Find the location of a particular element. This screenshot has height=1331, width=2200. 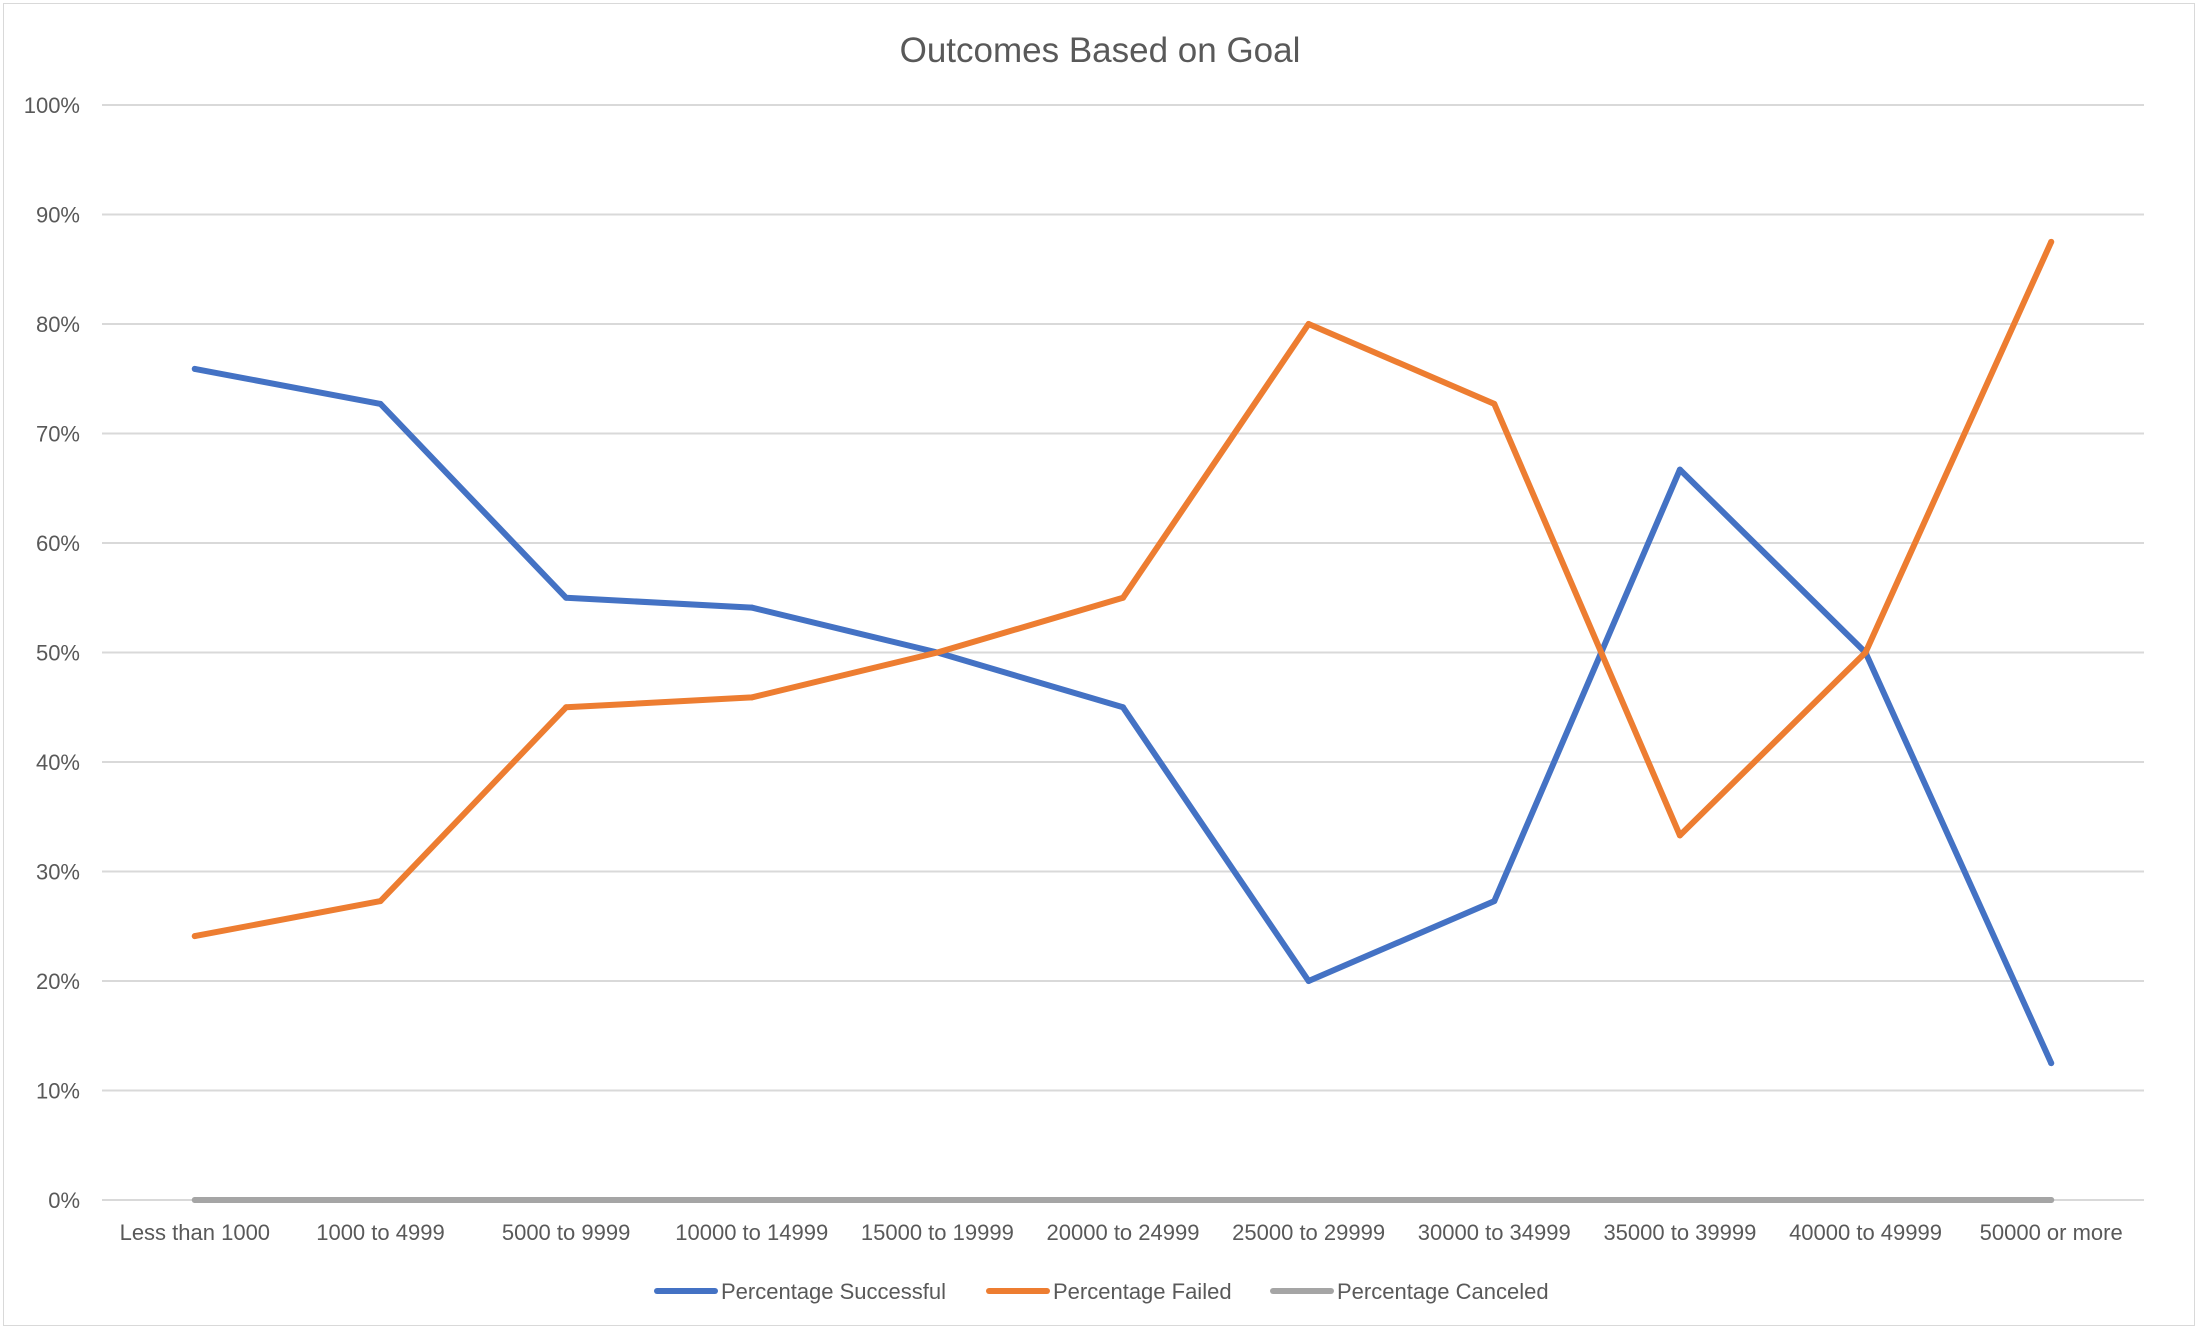

x-tick-label: 20000 to 24999 is located at coordinates (1123, 1232).